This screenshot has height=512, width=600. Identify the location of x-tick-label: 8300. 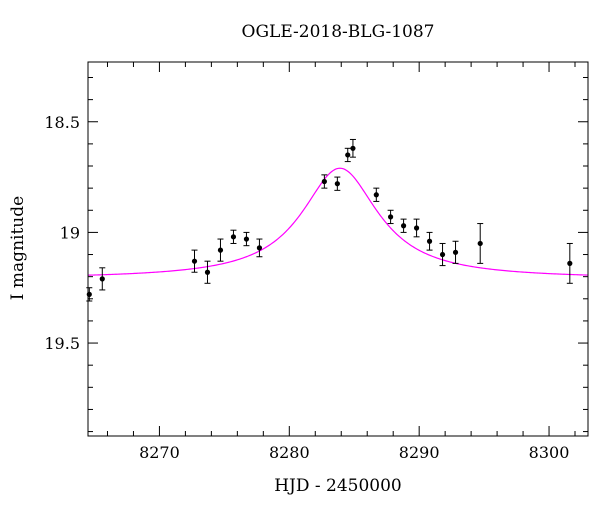
(549, 452).